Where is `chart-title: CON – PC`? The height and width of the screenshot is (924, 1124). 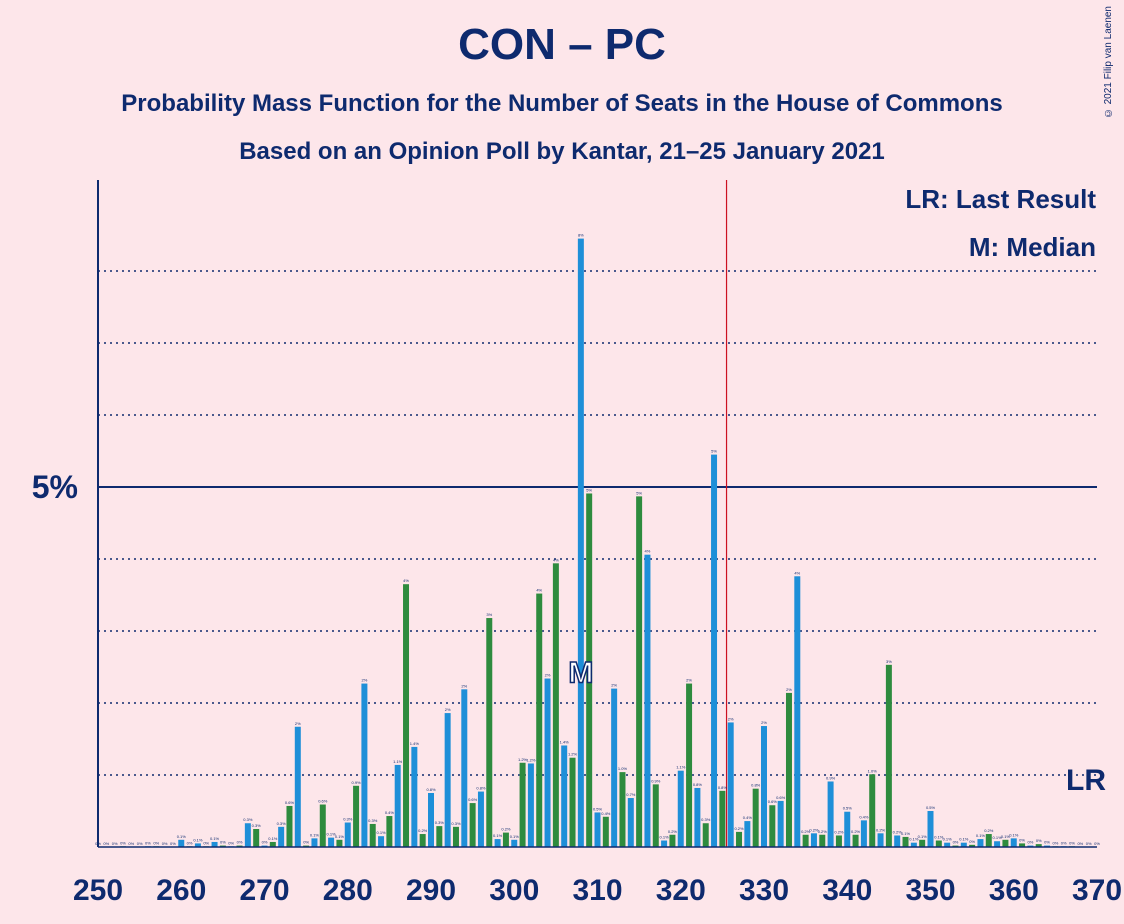
chart-title: CON – PC is located at coordinates (562, 44).